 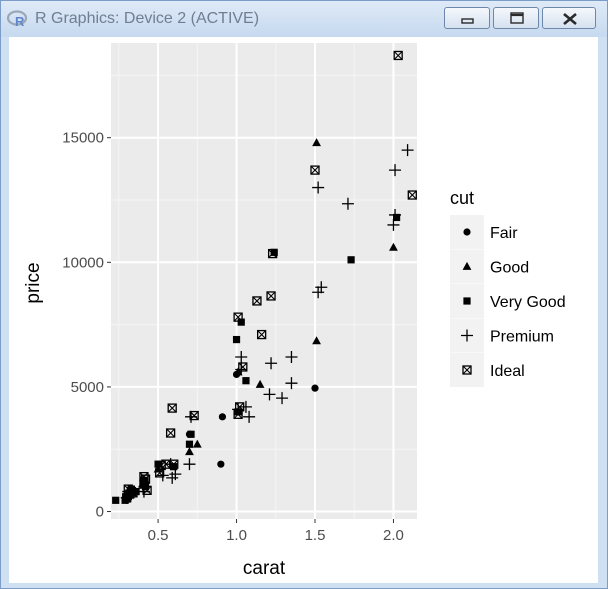 I want to click on legend-label-ideal: Ideal, so click(x=507, y=371).